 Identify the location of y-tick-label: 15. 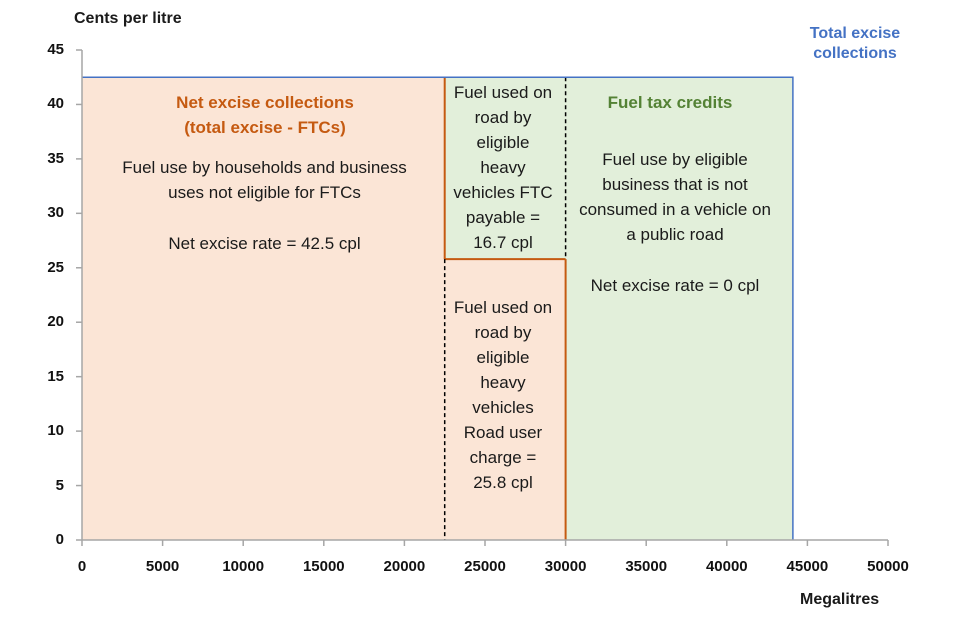
(55, 376).